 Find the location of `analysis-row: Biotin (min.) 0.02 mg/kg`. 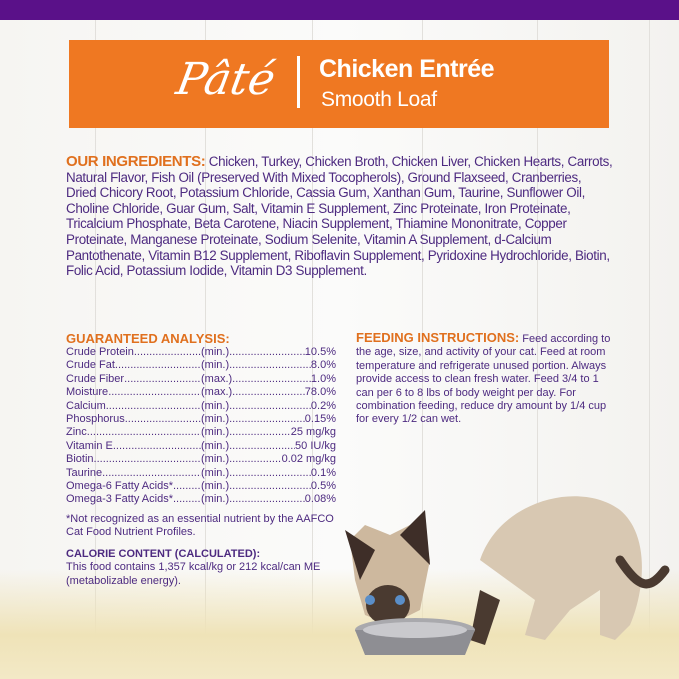

analysis-row: Biotin (min.) 0.02 mg/kg is located at coordinates (201, 459).